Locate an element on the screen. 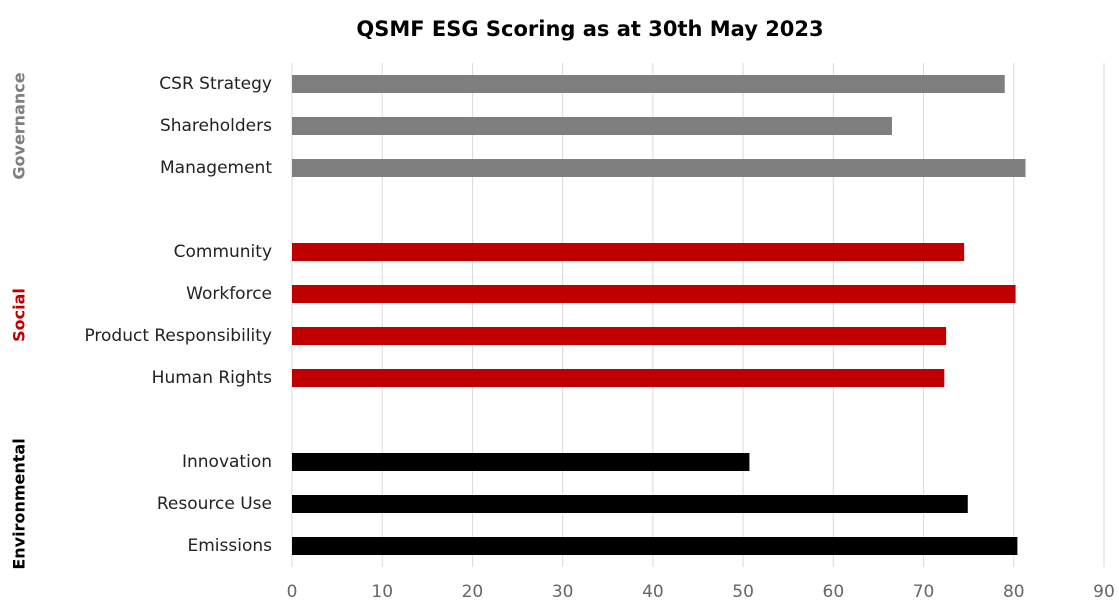  group-label: Governance is located at coordinates (19, 125).